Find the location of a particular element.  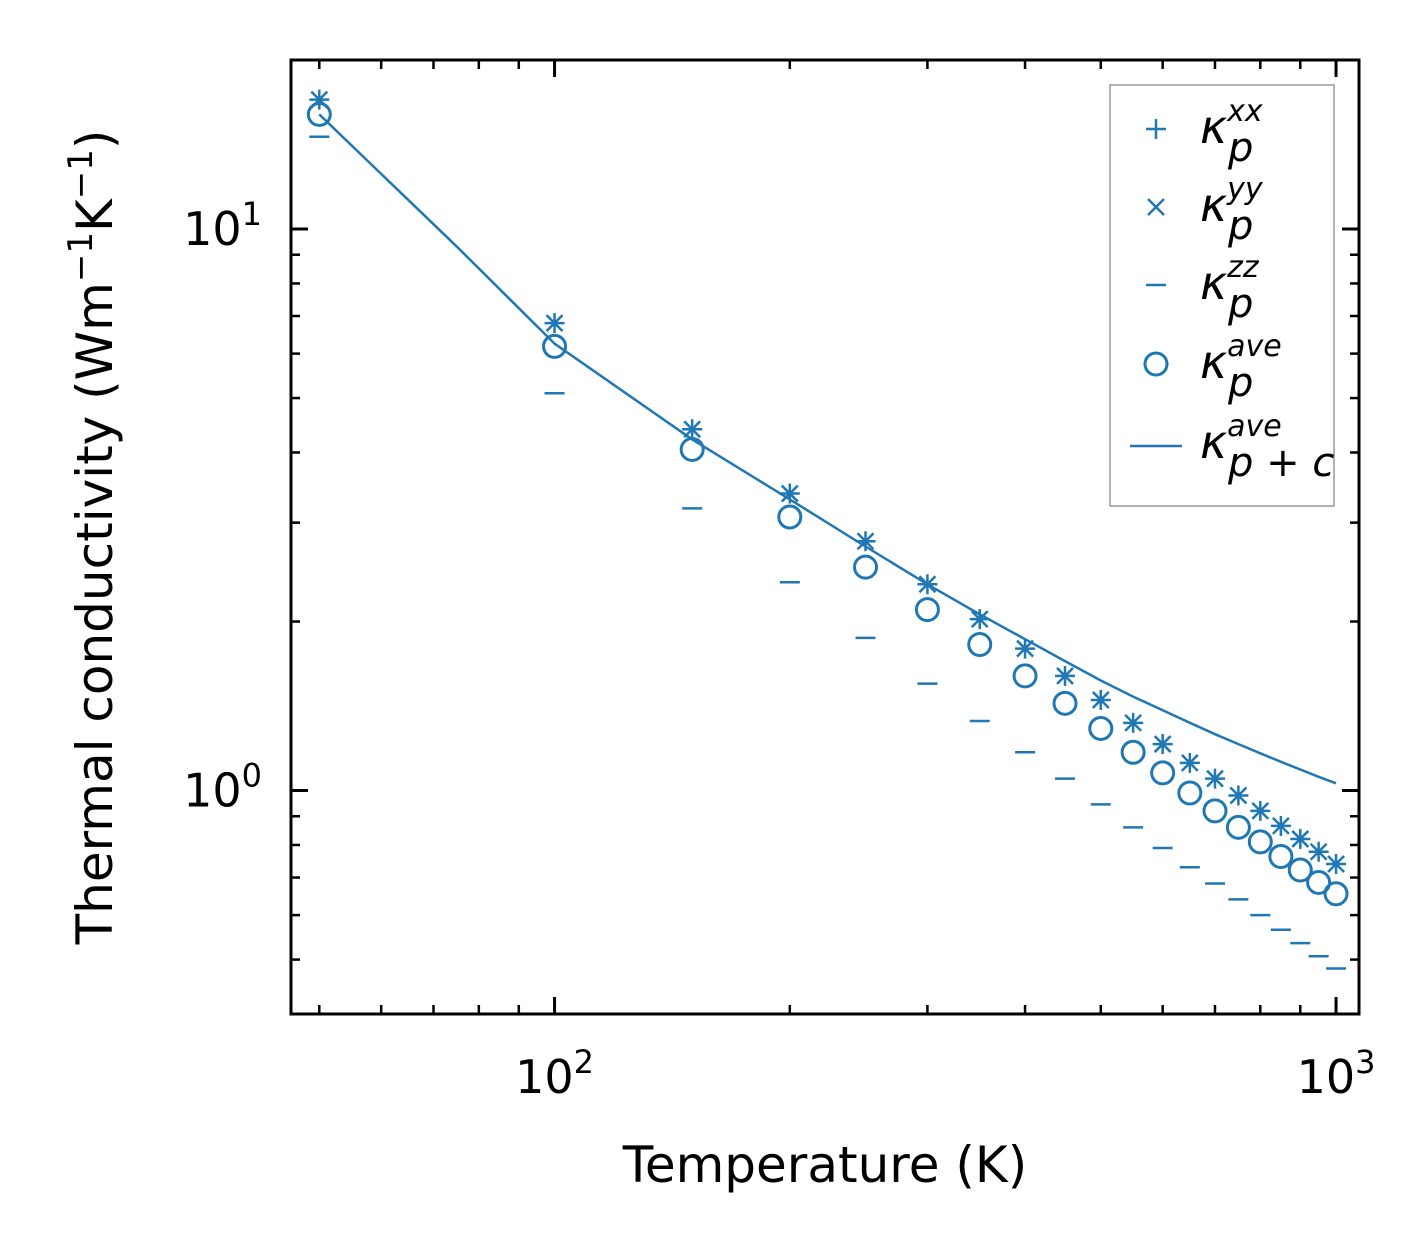

x-tick-label: 10² is located at coordinates (554, 1073).